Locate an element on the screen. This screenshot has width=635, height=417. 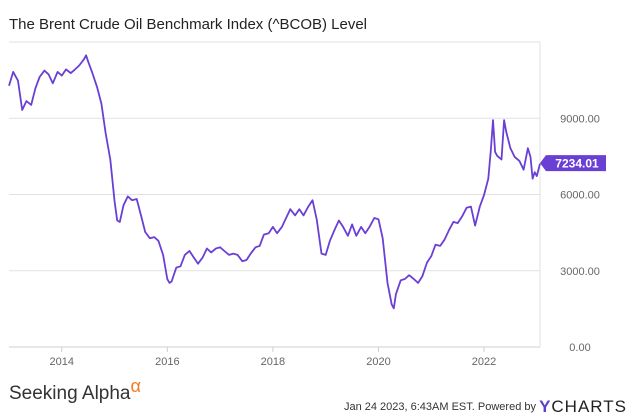
last-value-badge is located at coordinates (573, 163).